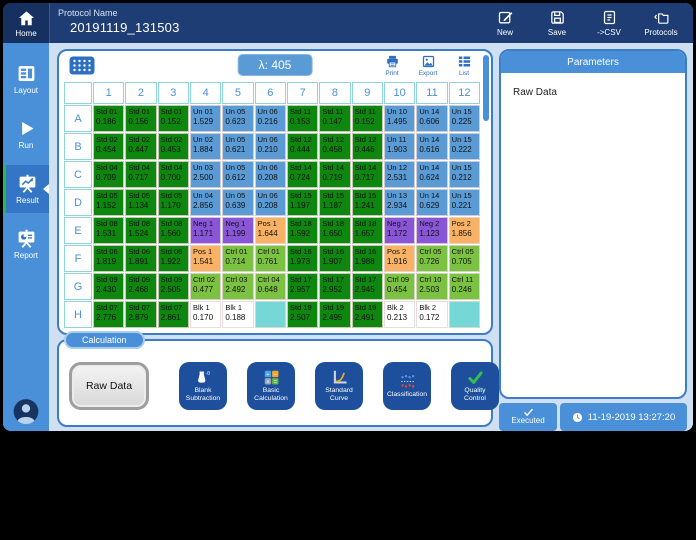 Image resolution: width=696 pixels, height=540 pixels. Describe the element at coordinates (109, 314) in the screenshot. I see `well-H1: Std 07 2.776` at that location.